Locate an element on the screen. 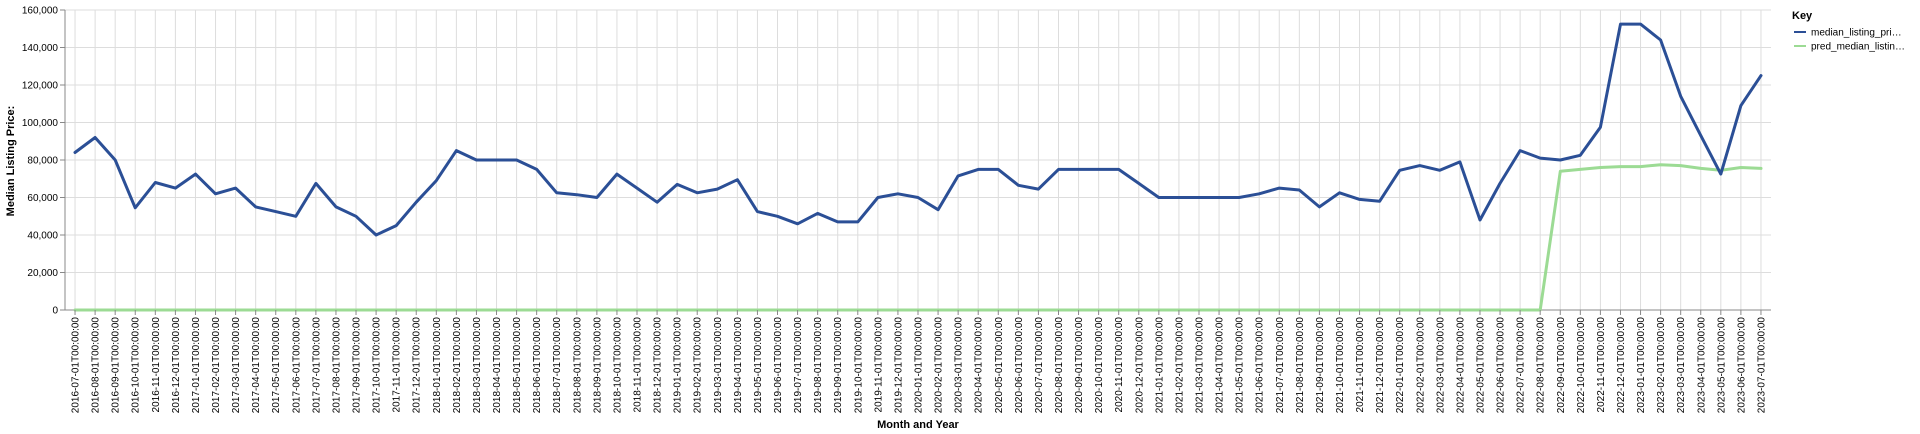  x-tick-label: 2023-03-01T00:00:00 is located at coordinates (1681, 365).